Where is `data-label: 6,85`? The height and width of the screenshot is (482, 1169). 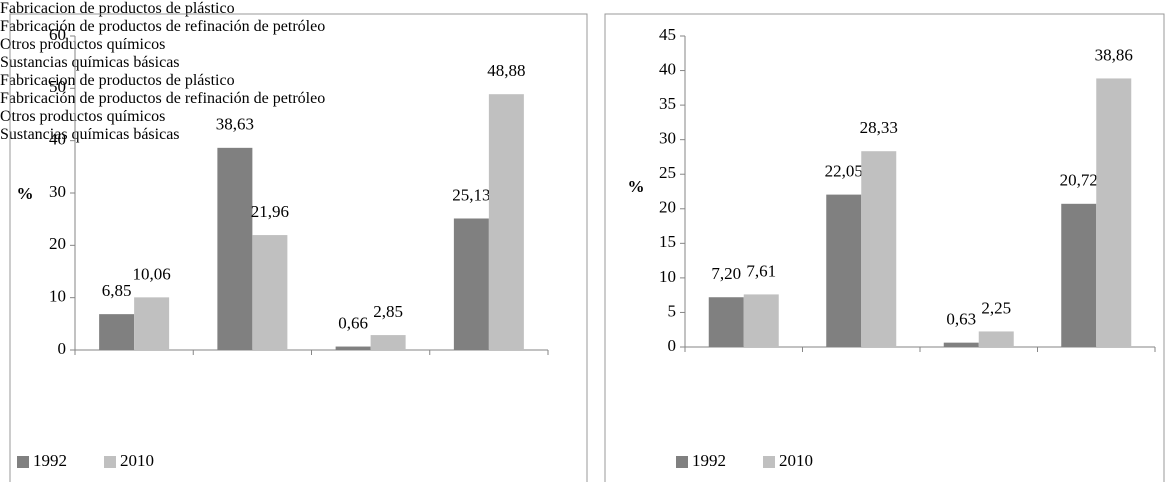
data-label: 6,85 is located at coordinates (117, 290).